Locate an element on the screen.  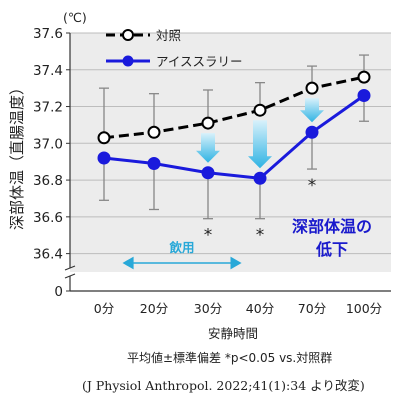
x-tick-label: 100分 is located at coordinates (364, 308).